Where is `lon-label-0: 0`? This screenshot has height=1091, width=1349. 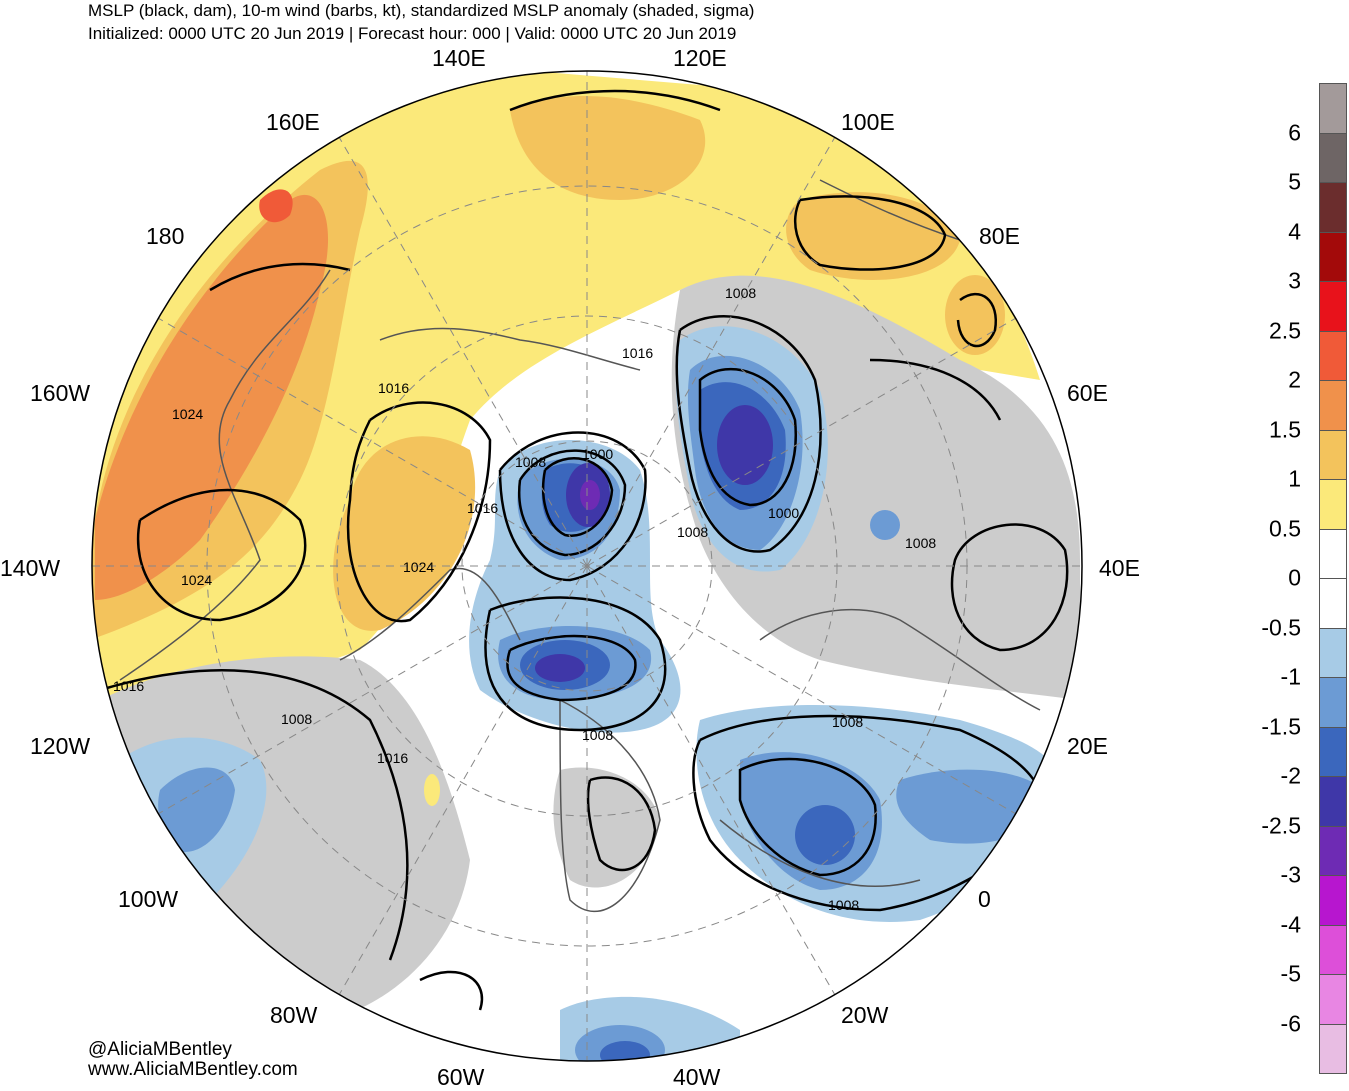
lon-label-0: 0 is located at coordinates (984, 899).